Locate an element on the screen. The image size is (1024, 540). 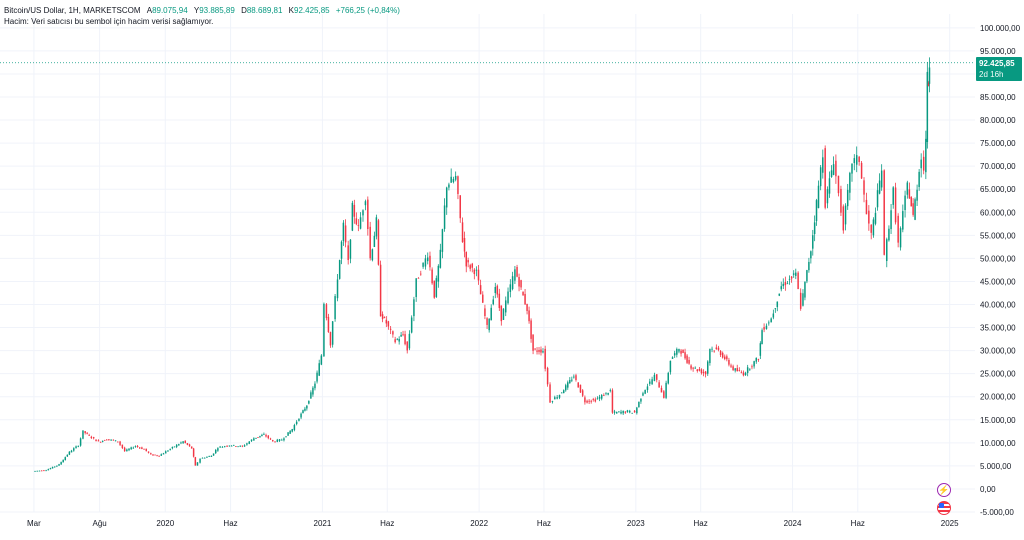
y-tick-label: 30.000,00 is located at coordinates (998, 351).